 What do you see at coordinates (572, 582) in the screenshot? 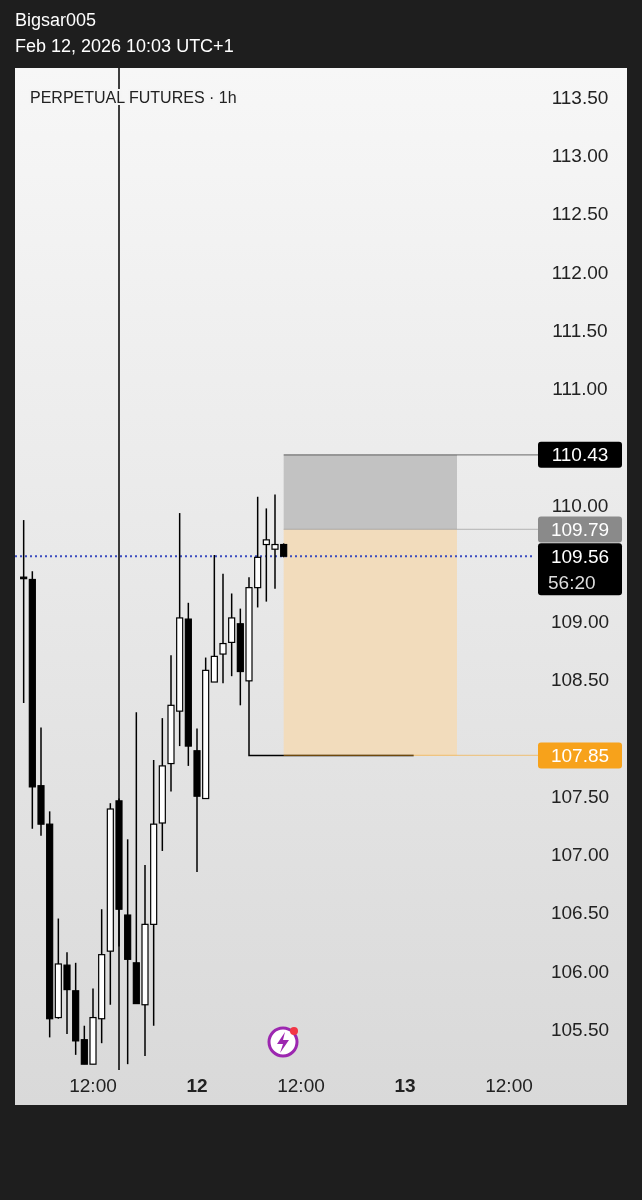
I see `text: 56:20` at bounding box center [572, 582].